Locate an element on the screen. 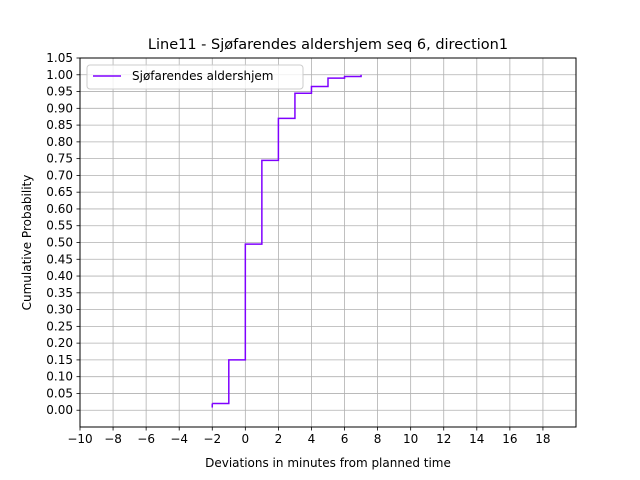  legend-box is located at coordinates (195, 77).